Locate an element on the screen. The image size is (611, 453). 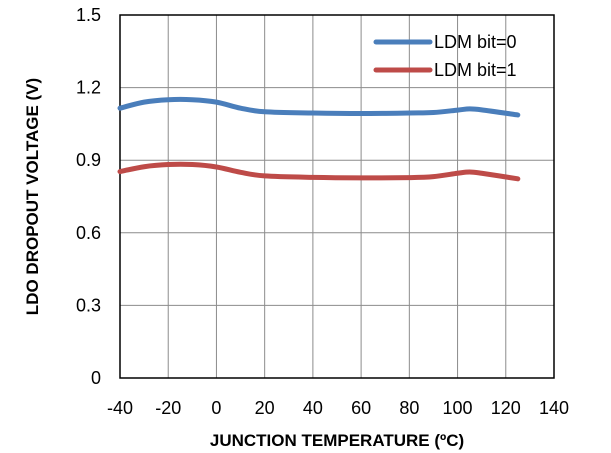
x-tick-label: 60 is located at coordinates (361, 408).